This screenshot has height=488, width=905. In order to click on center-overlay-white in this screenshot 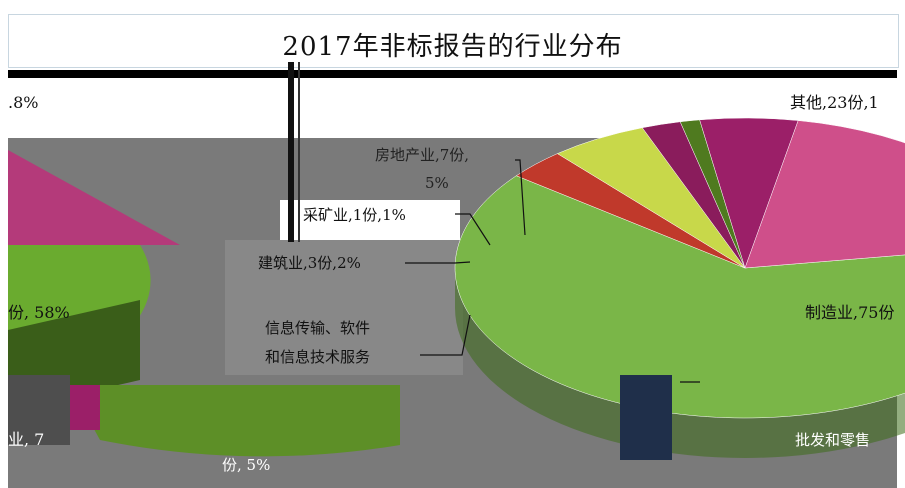, I will do `click(370, 220)`.